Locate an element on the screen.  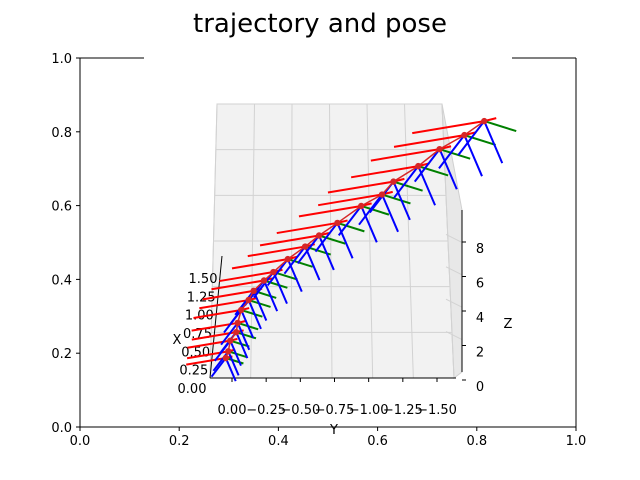
y-tick-label: −0.75 is located at coordinates (335, 410).